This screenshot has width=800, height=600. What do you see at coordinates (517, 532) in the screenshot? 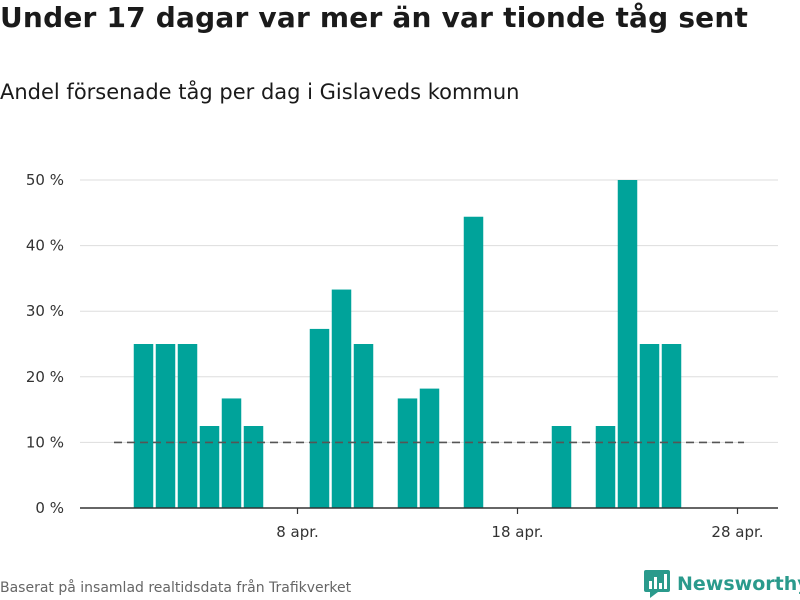
I see `x-tick-label: 18 apr.` at bounding box center [517, 532].